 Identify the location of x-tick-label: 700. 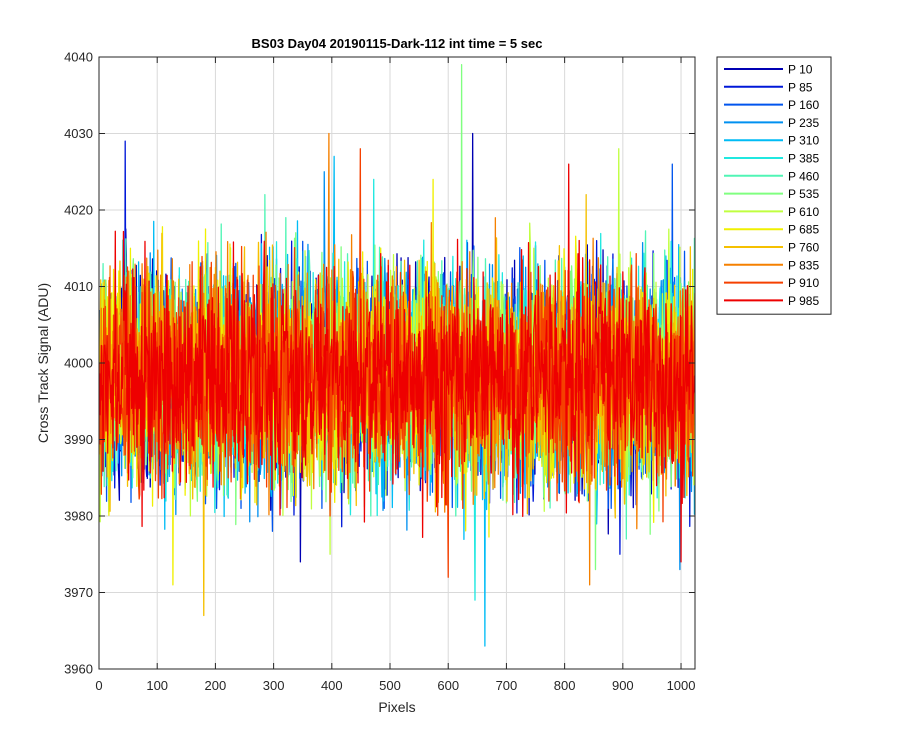
(507, 685).